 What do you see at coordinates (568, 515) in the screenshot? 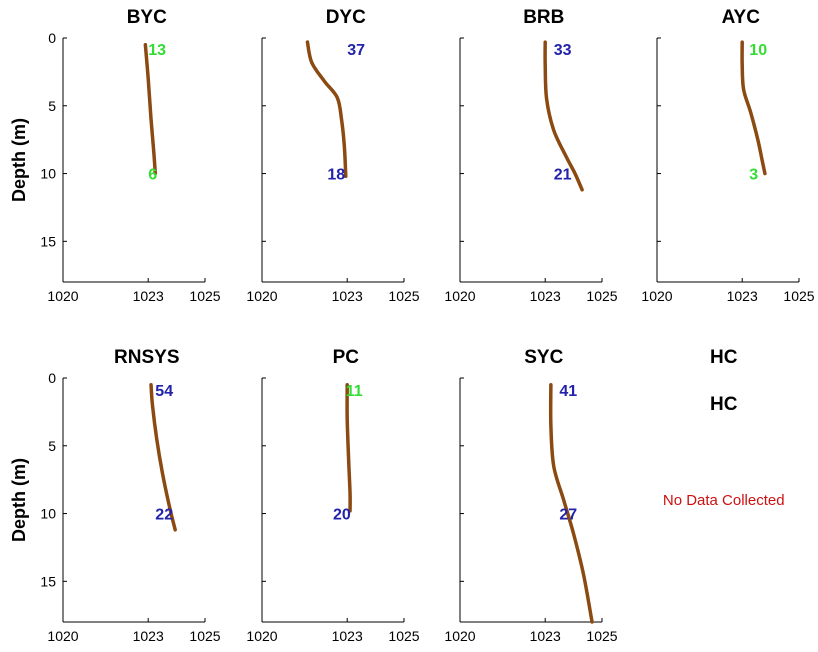
I see `sample-count-label: 27` at bounding box center [568, 515].